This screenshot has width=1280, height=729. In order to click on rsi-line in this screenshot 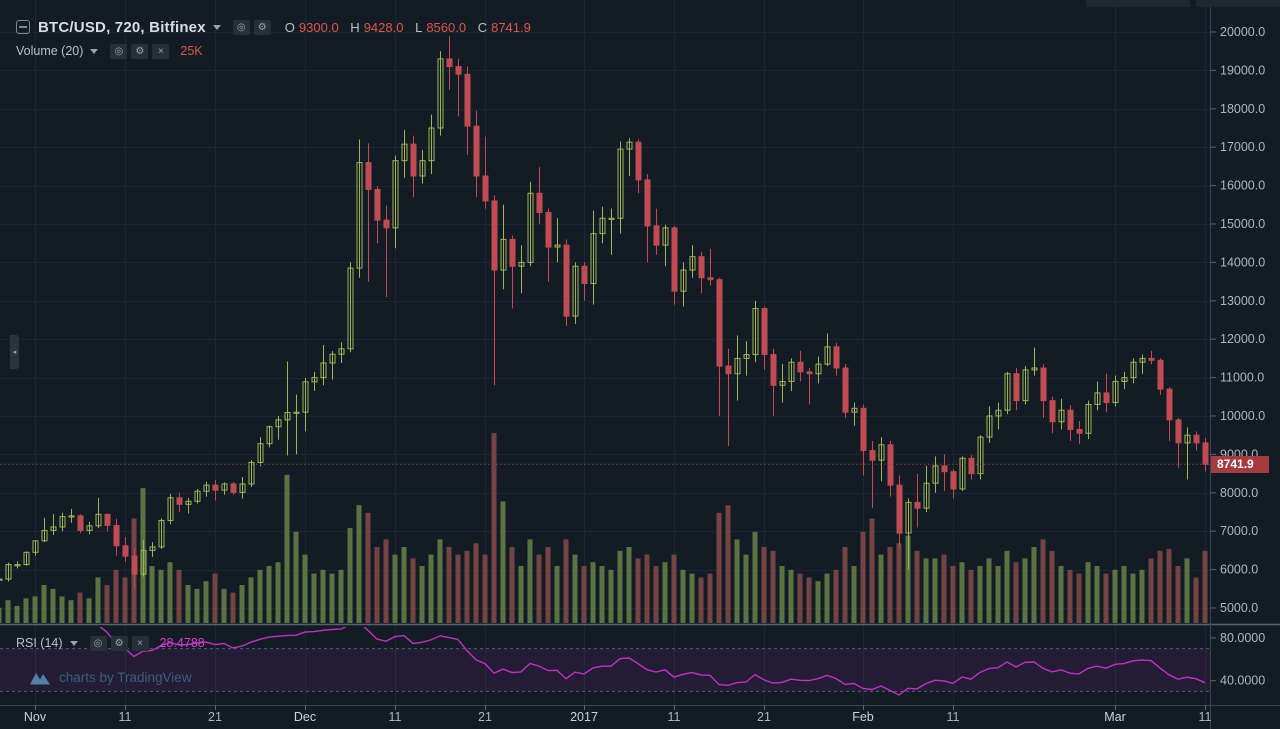, I will do `click(652, 661)`.